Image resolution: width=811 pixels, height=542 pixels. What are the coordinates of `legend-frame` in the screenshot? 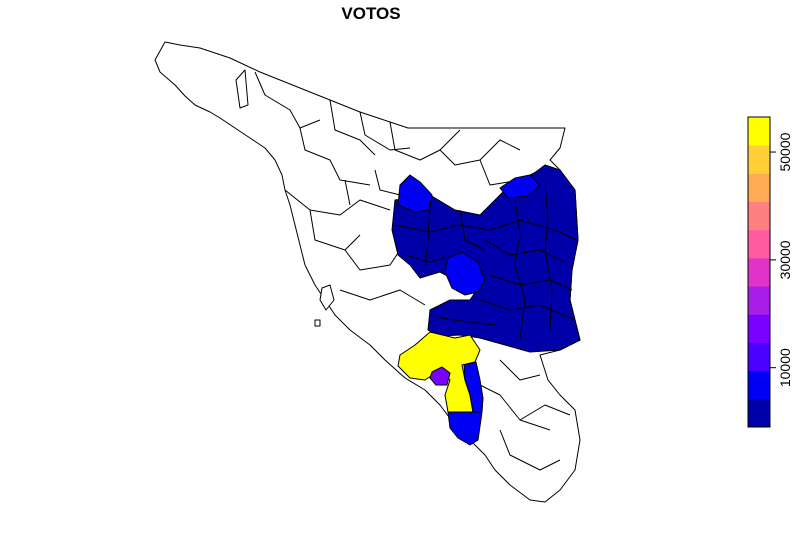 It's located at (759, 272).